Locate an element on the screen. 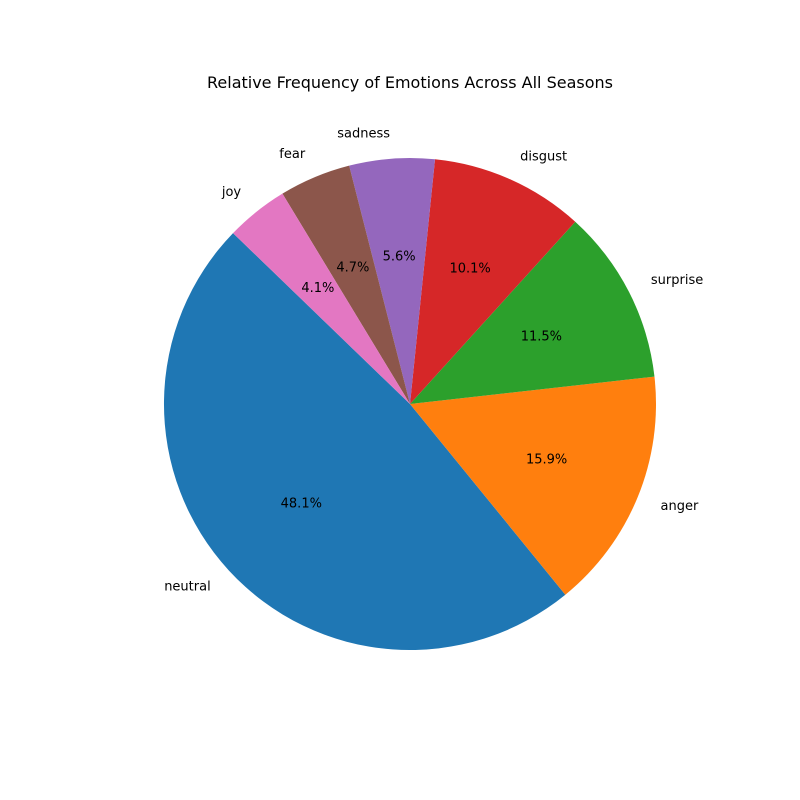 The width and height of the screenshot is (800, 800). pie-slice-disgust is located at coordinates (493, 281).